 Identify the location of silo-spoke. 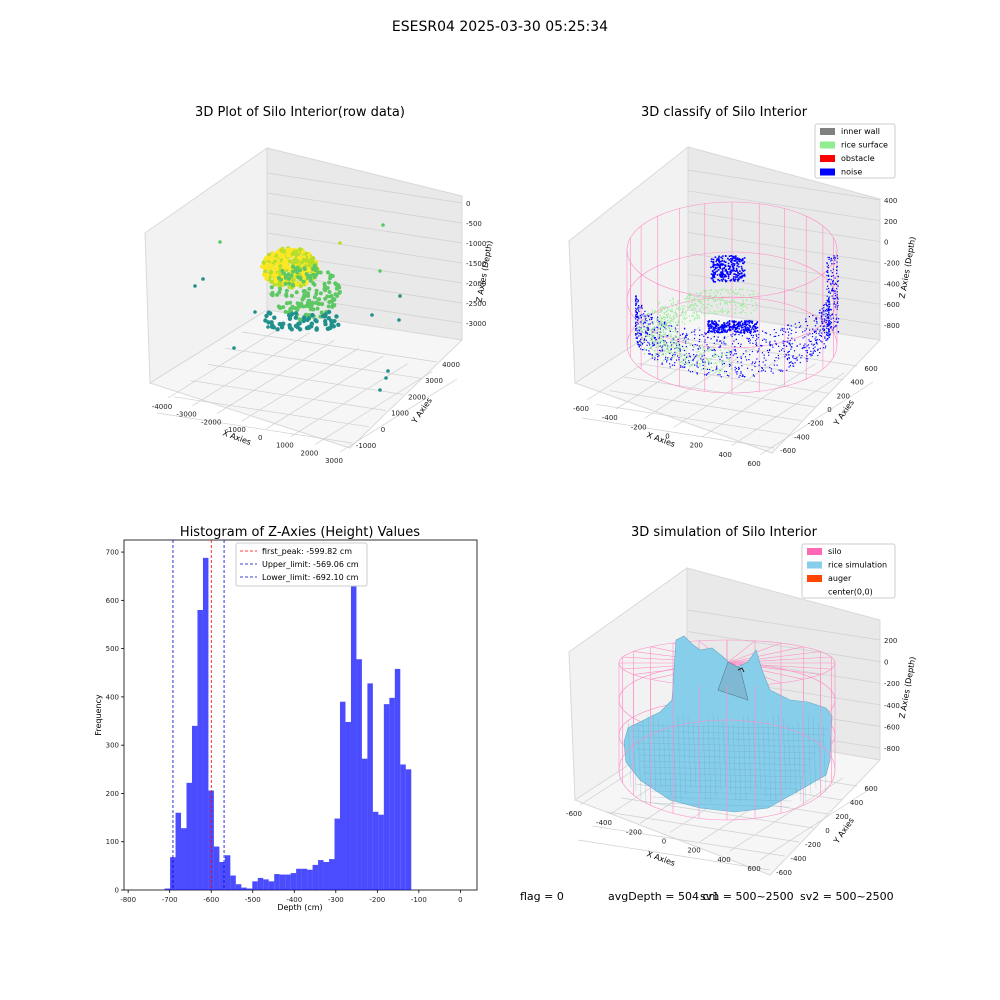
(765, 655).